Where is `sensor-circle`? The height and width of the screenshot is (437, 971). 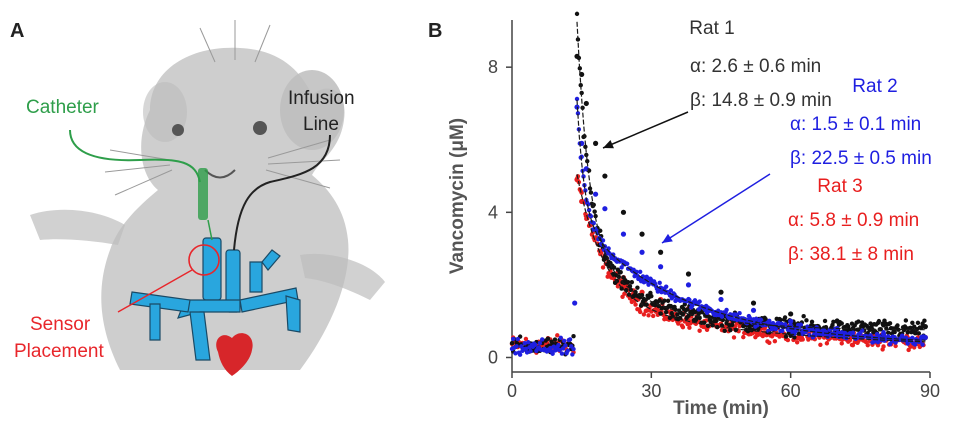
sensor-circle is located at coordinates (204, 260).